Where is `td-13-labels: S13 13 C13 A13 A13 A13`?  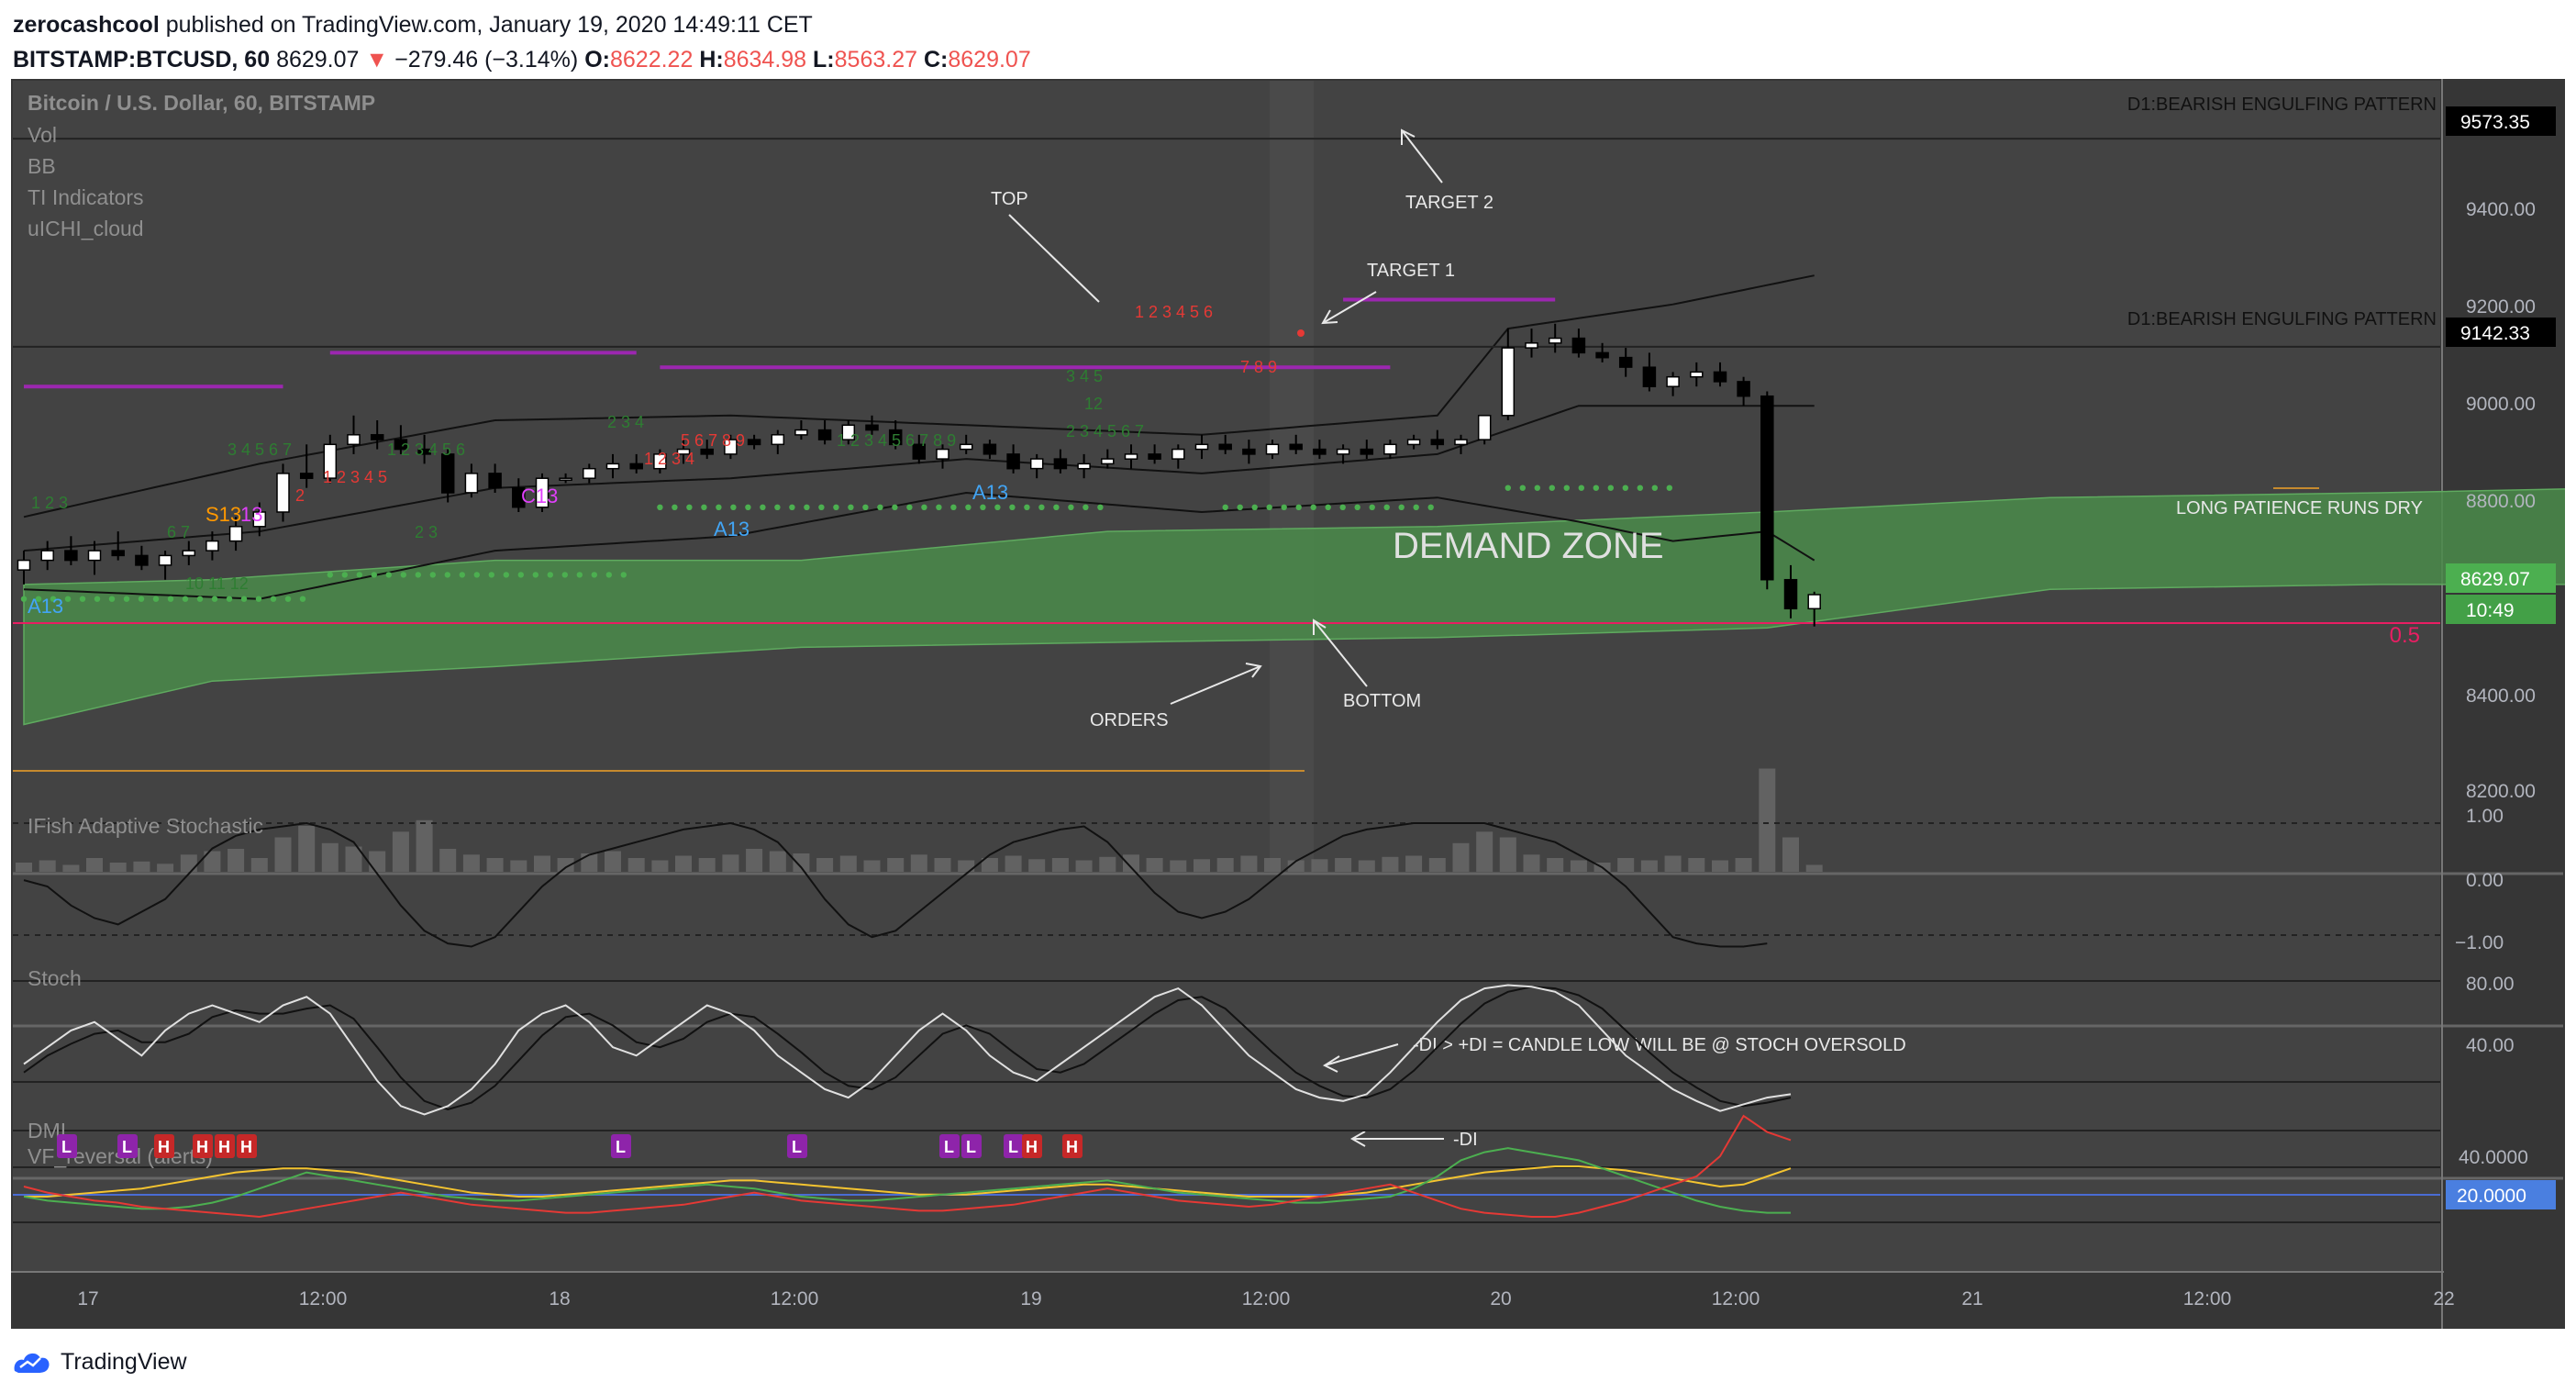 td-13-labels: S13 13 C13 A13 A13 A13 is located at coordinates (518, 549).